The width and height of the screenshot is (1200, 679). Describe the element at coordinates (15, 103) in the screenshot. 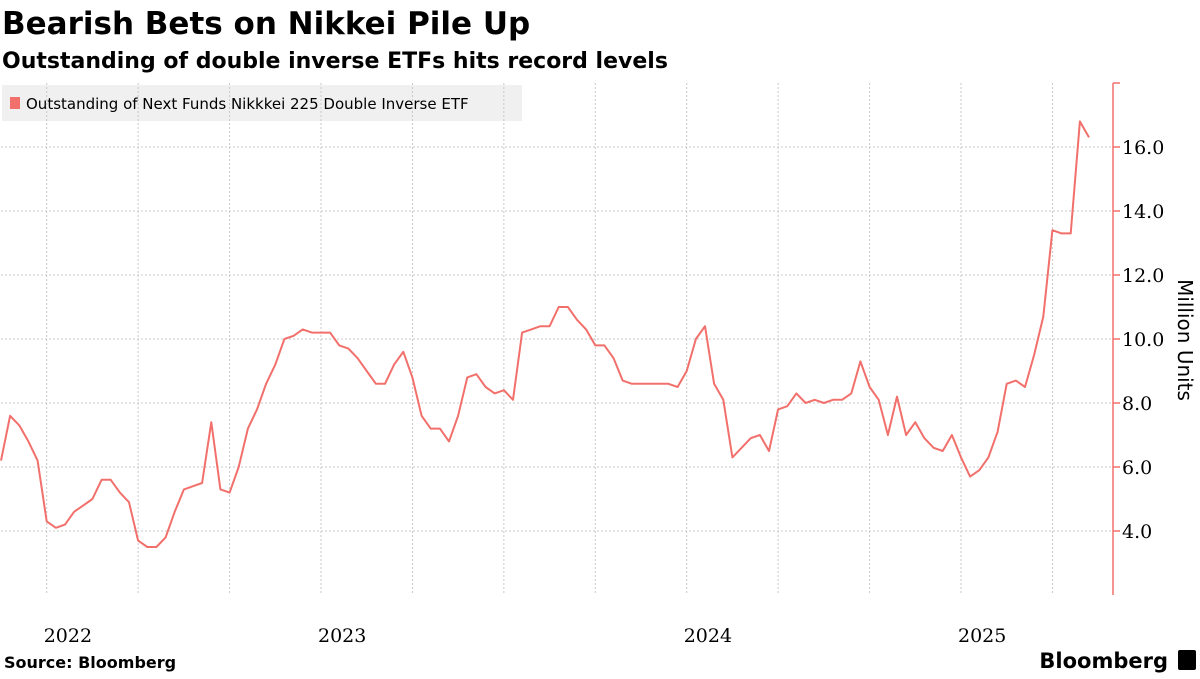

I see `legend-swatch` at that location.